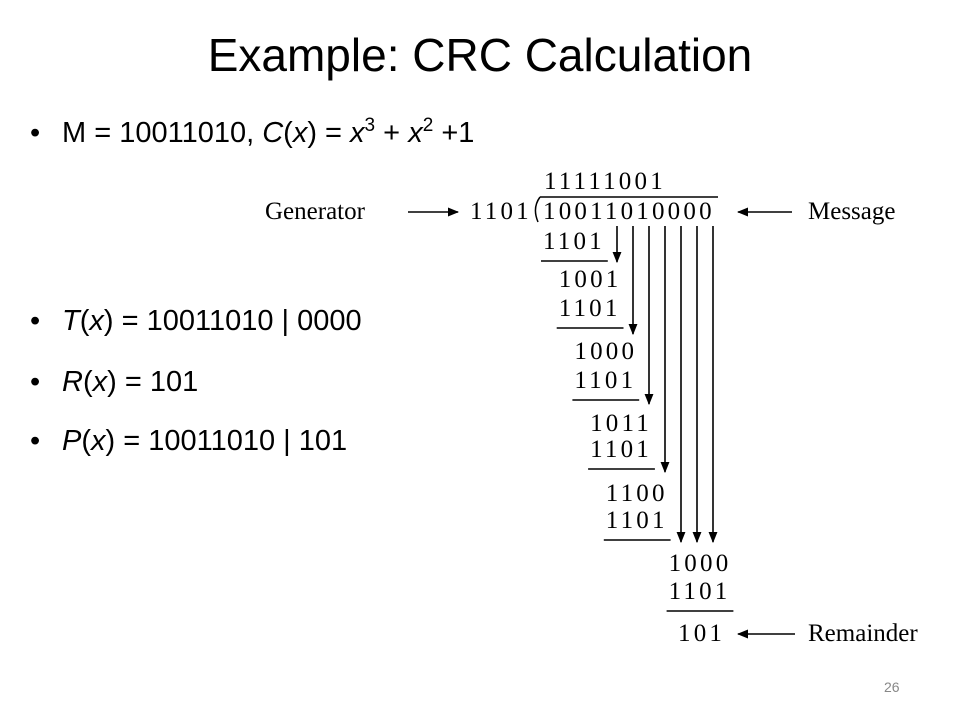 Image resolution: width=960 pixels, height=720 pixels. What do you see at coordinates (370, 125) in the screenshot?
I see `superscript: 3` at bounding box center [370, 125].